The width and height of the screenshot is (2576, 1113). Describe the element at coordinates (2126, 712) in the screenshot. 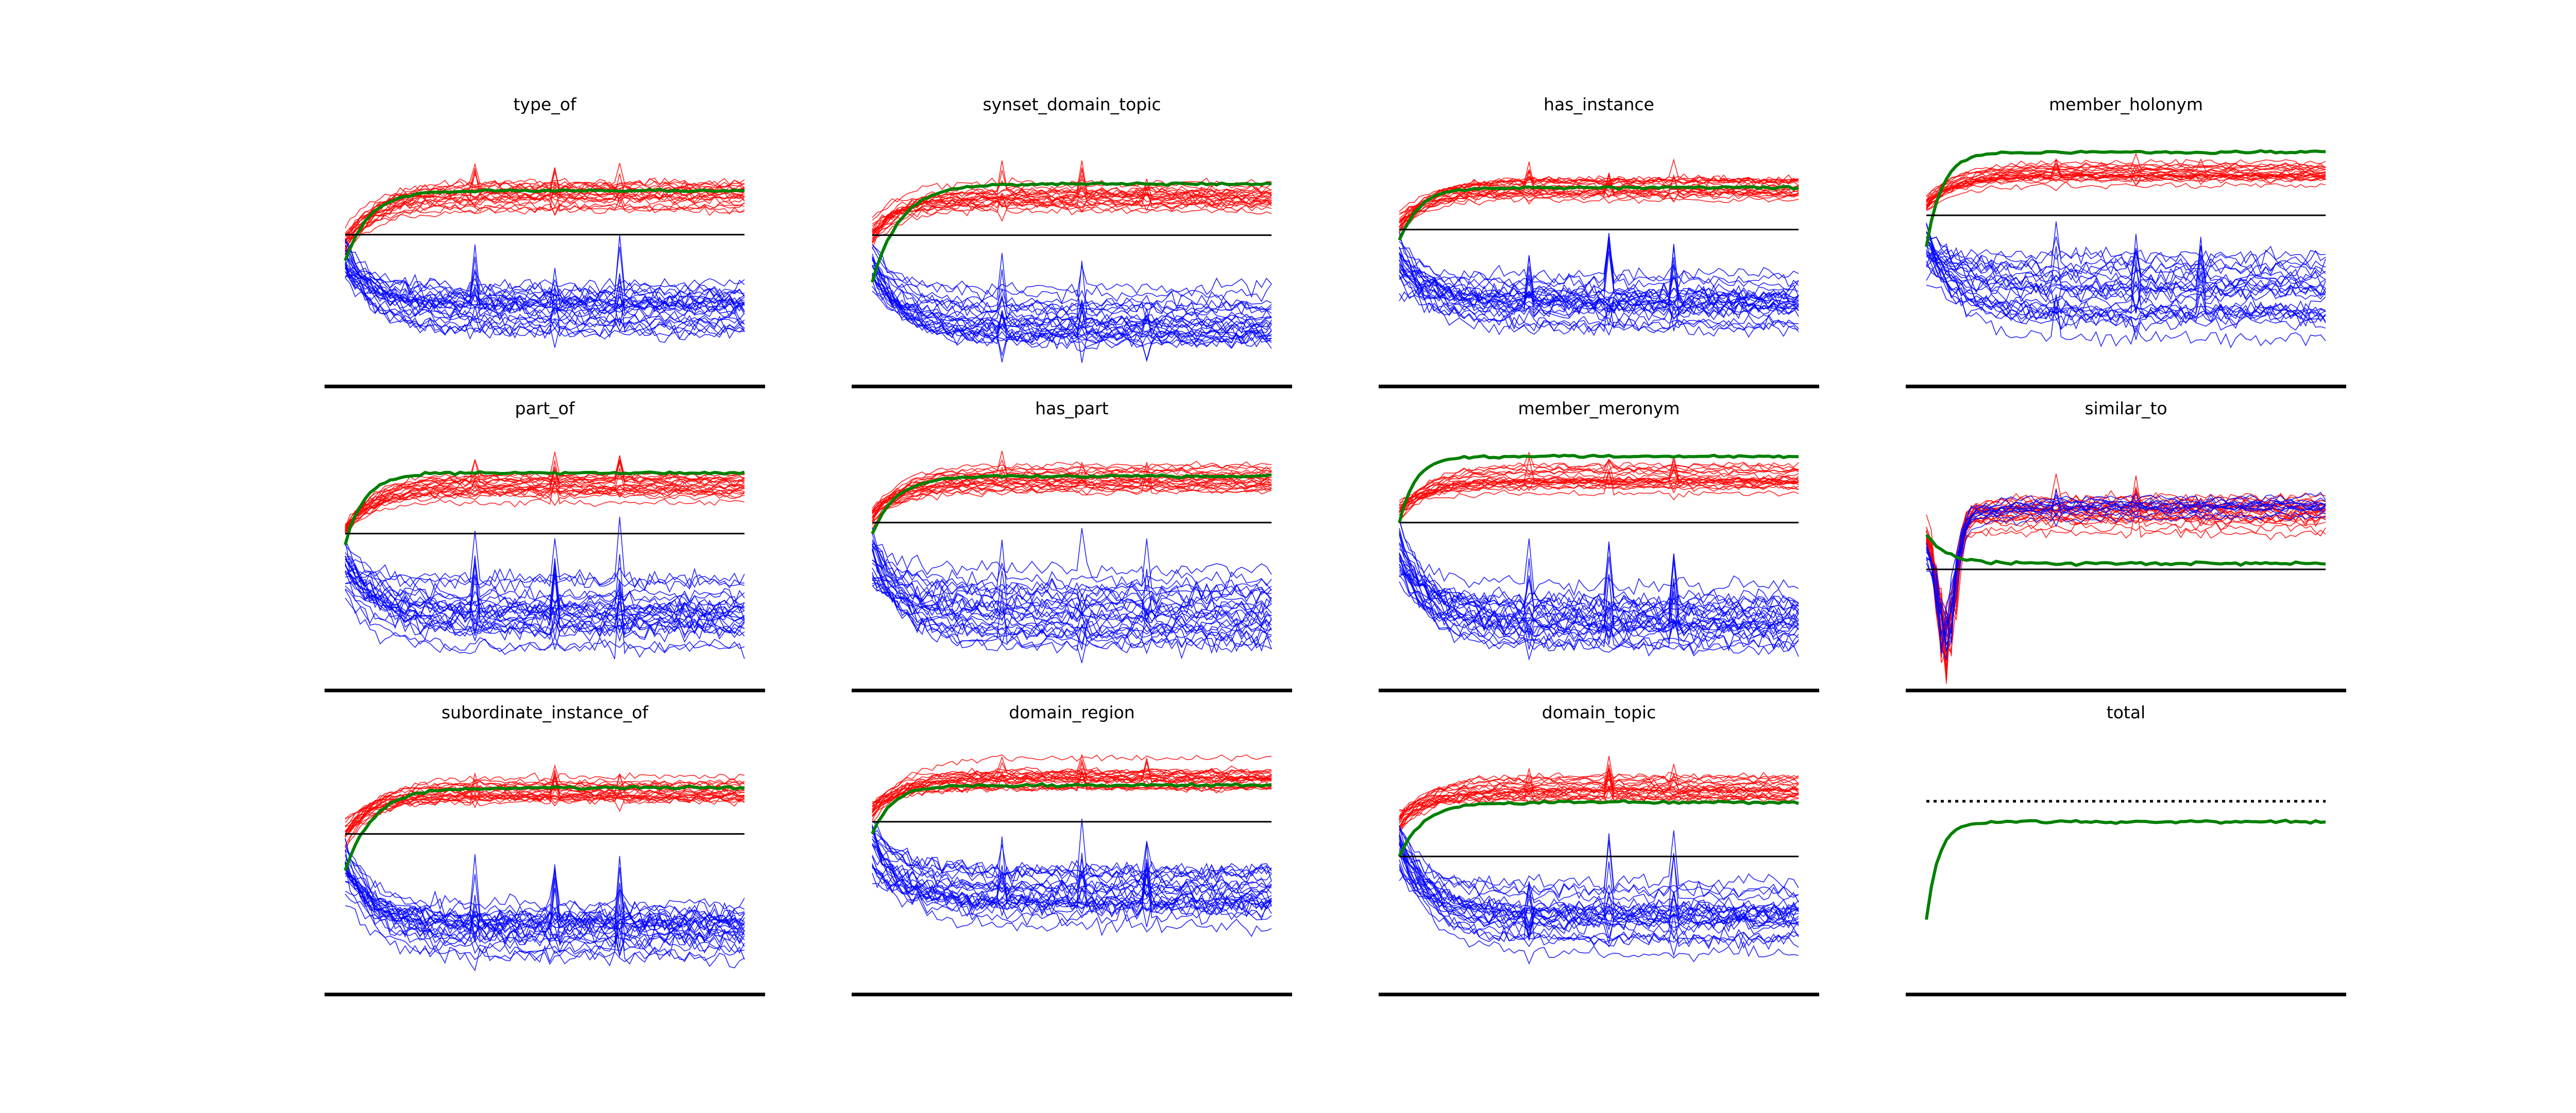

I see `panel-title: total` at that location.